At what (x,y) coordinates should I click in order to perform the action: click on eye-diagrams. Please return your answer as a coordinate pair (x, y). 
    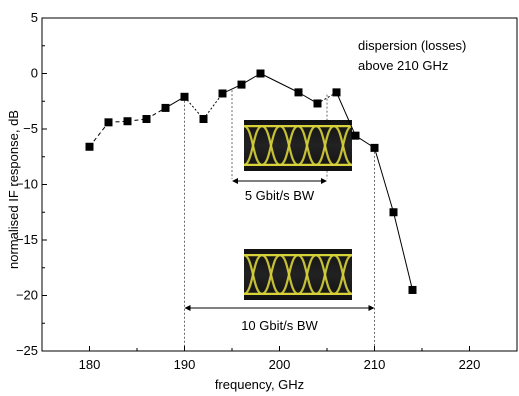
    Looking at the image, I should click on (298, 210).